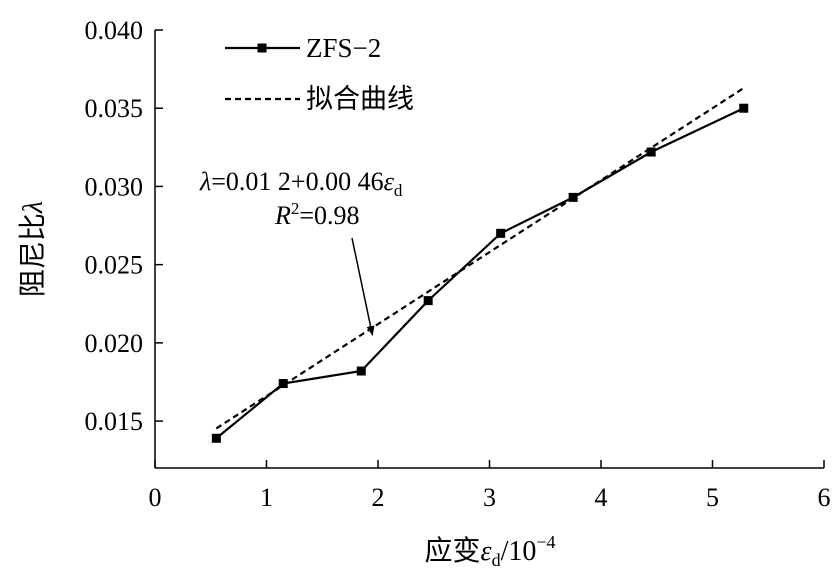 The image size is (838, 570). Describe the element at coordinates (114, 108) in the screenshot. I see `y-tick-label: 0.035` at that location.